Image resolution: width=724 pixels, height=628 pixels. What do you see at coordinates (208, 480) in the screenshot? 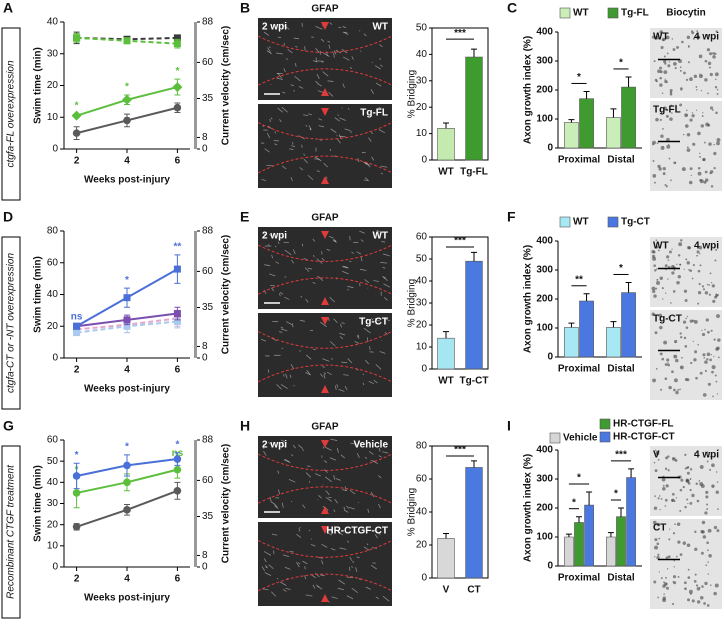
I see `y2-tick-label: 60` at bounding box center [208, 480].